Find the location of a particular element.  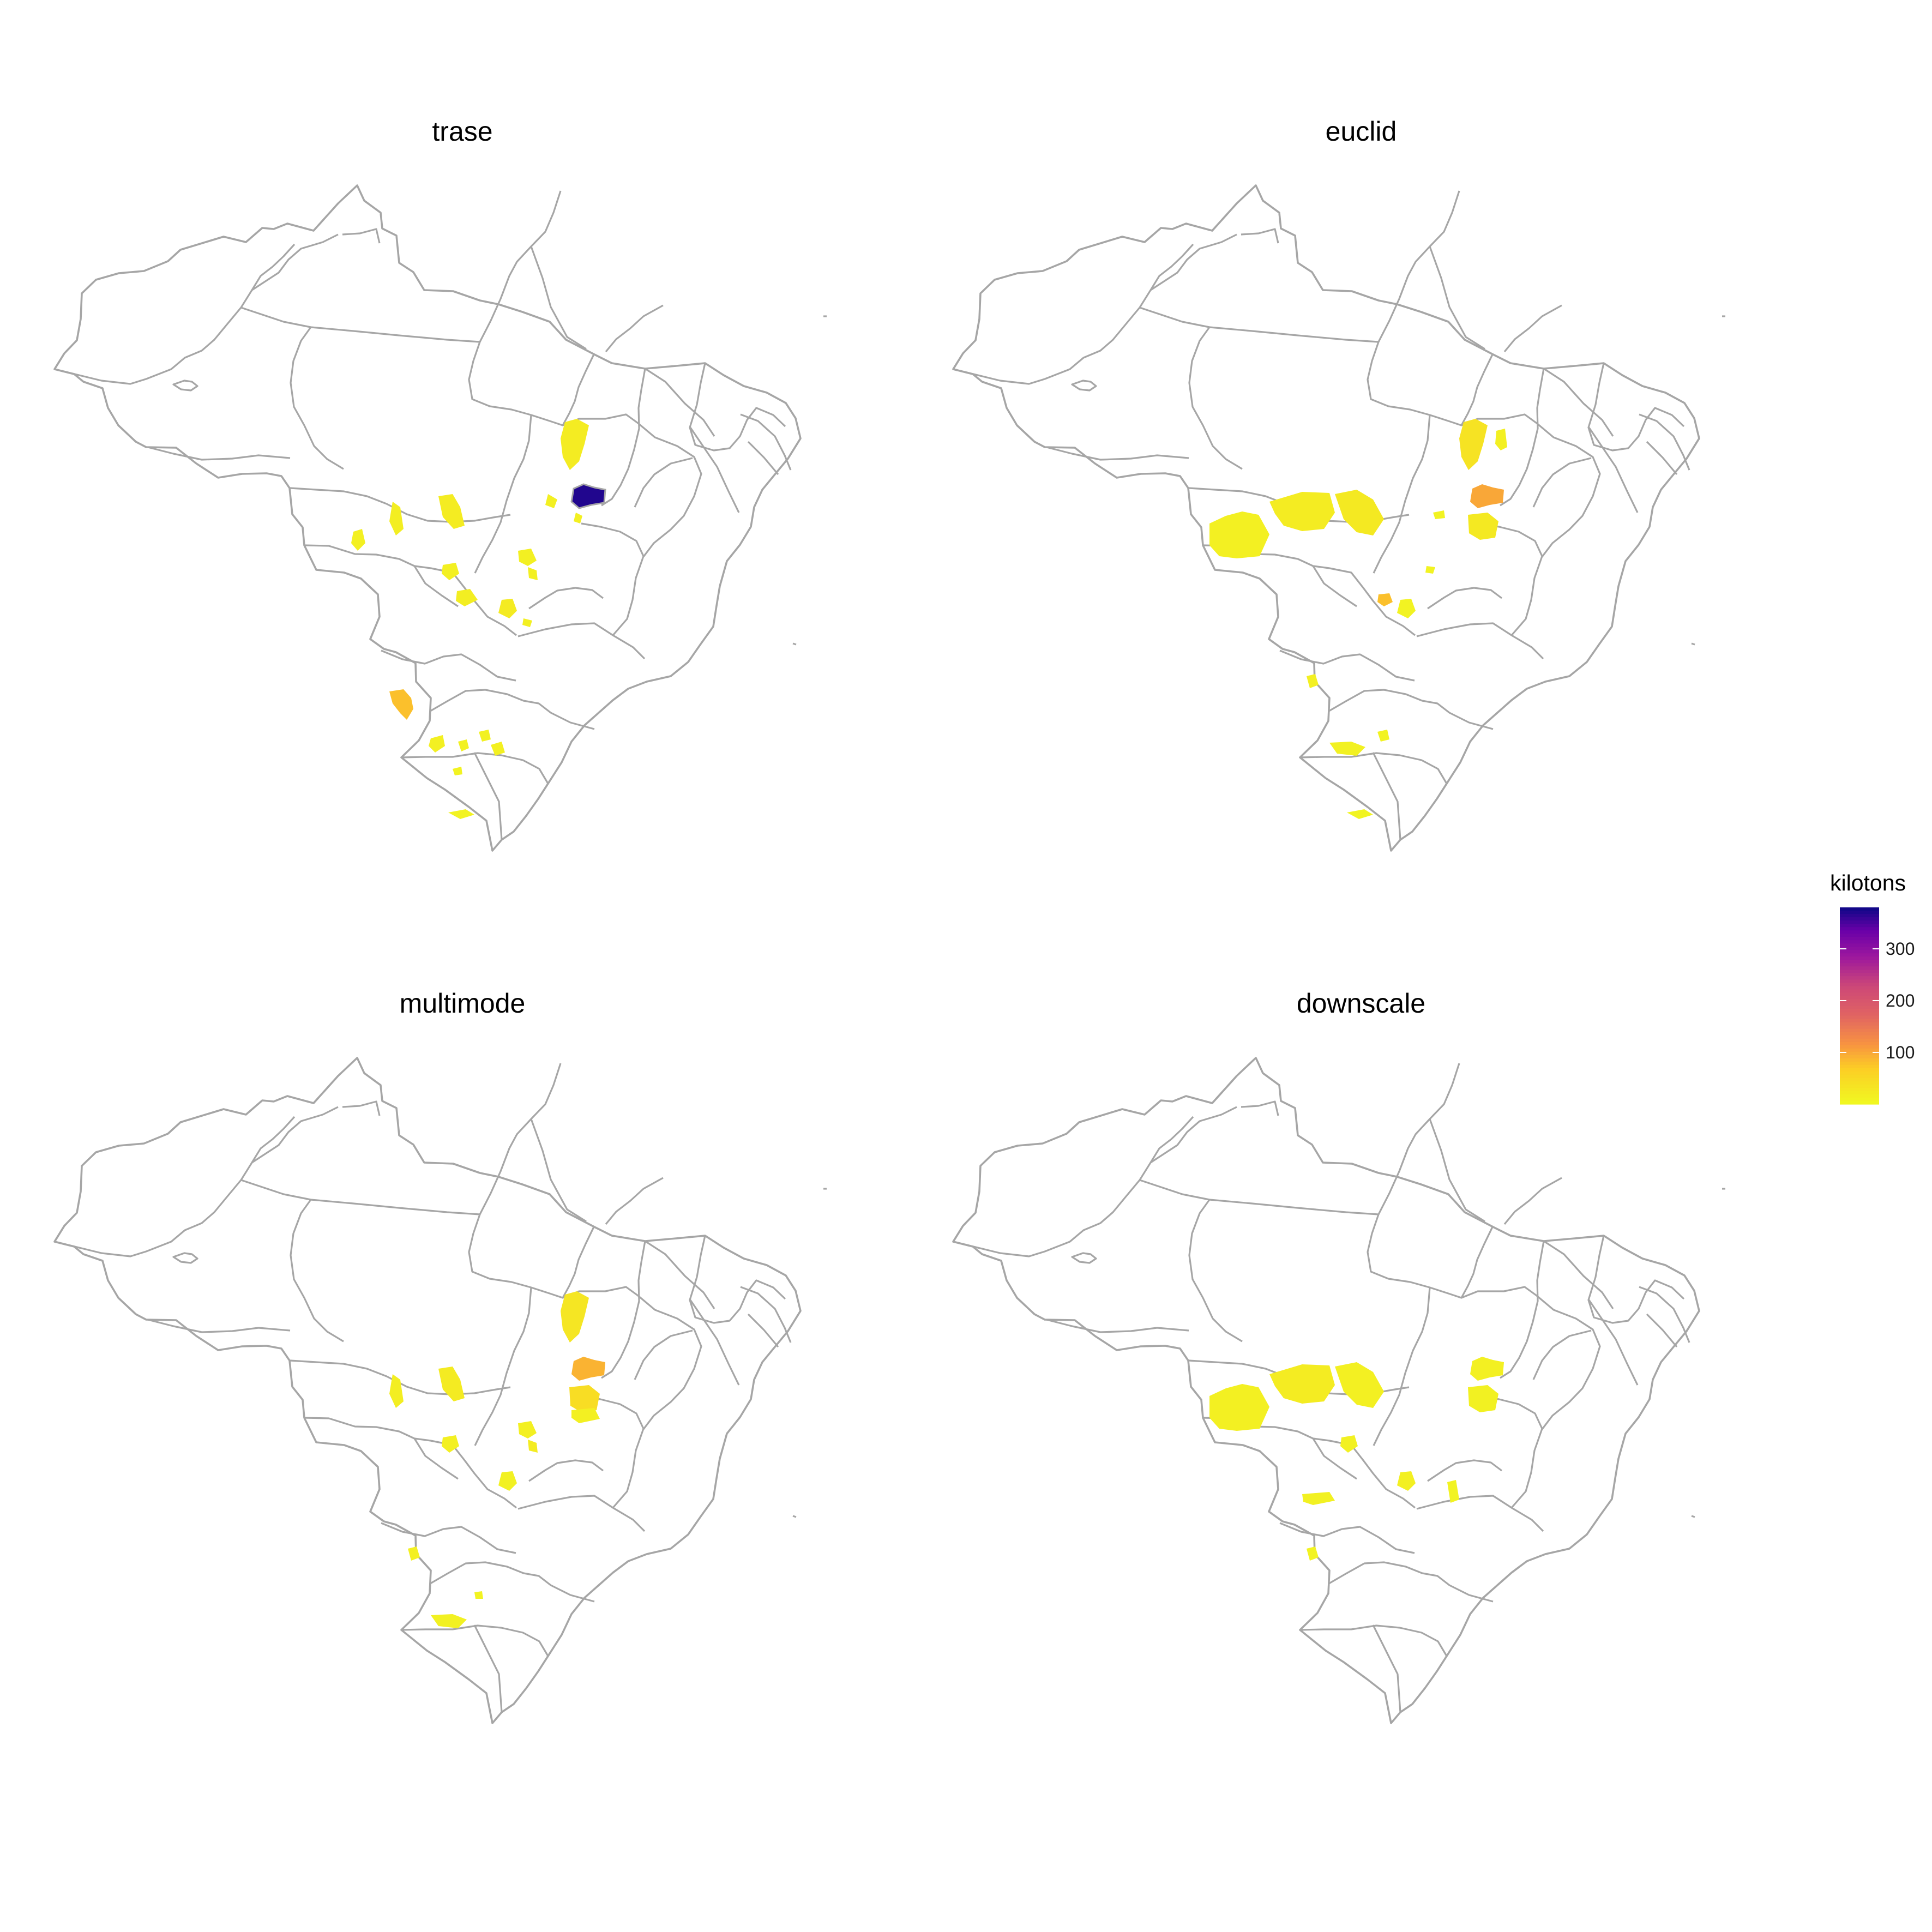

legend-title: kilotons is located at coordinates (1868, 882).